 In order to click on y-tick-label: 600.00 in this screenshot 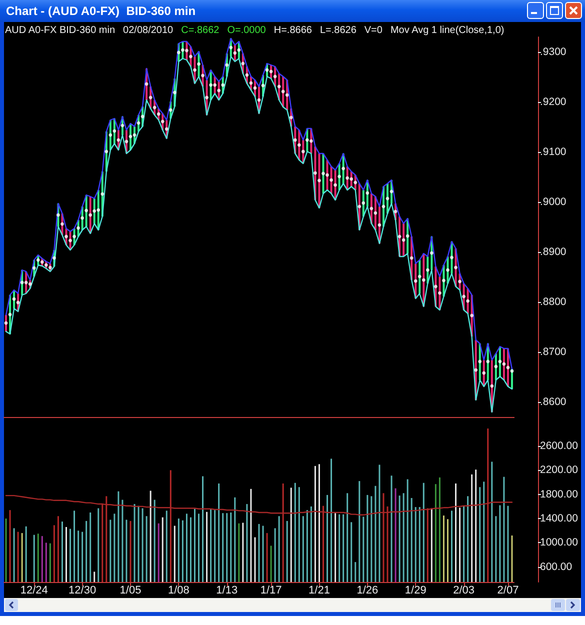, I will do `click(556, 566)`.